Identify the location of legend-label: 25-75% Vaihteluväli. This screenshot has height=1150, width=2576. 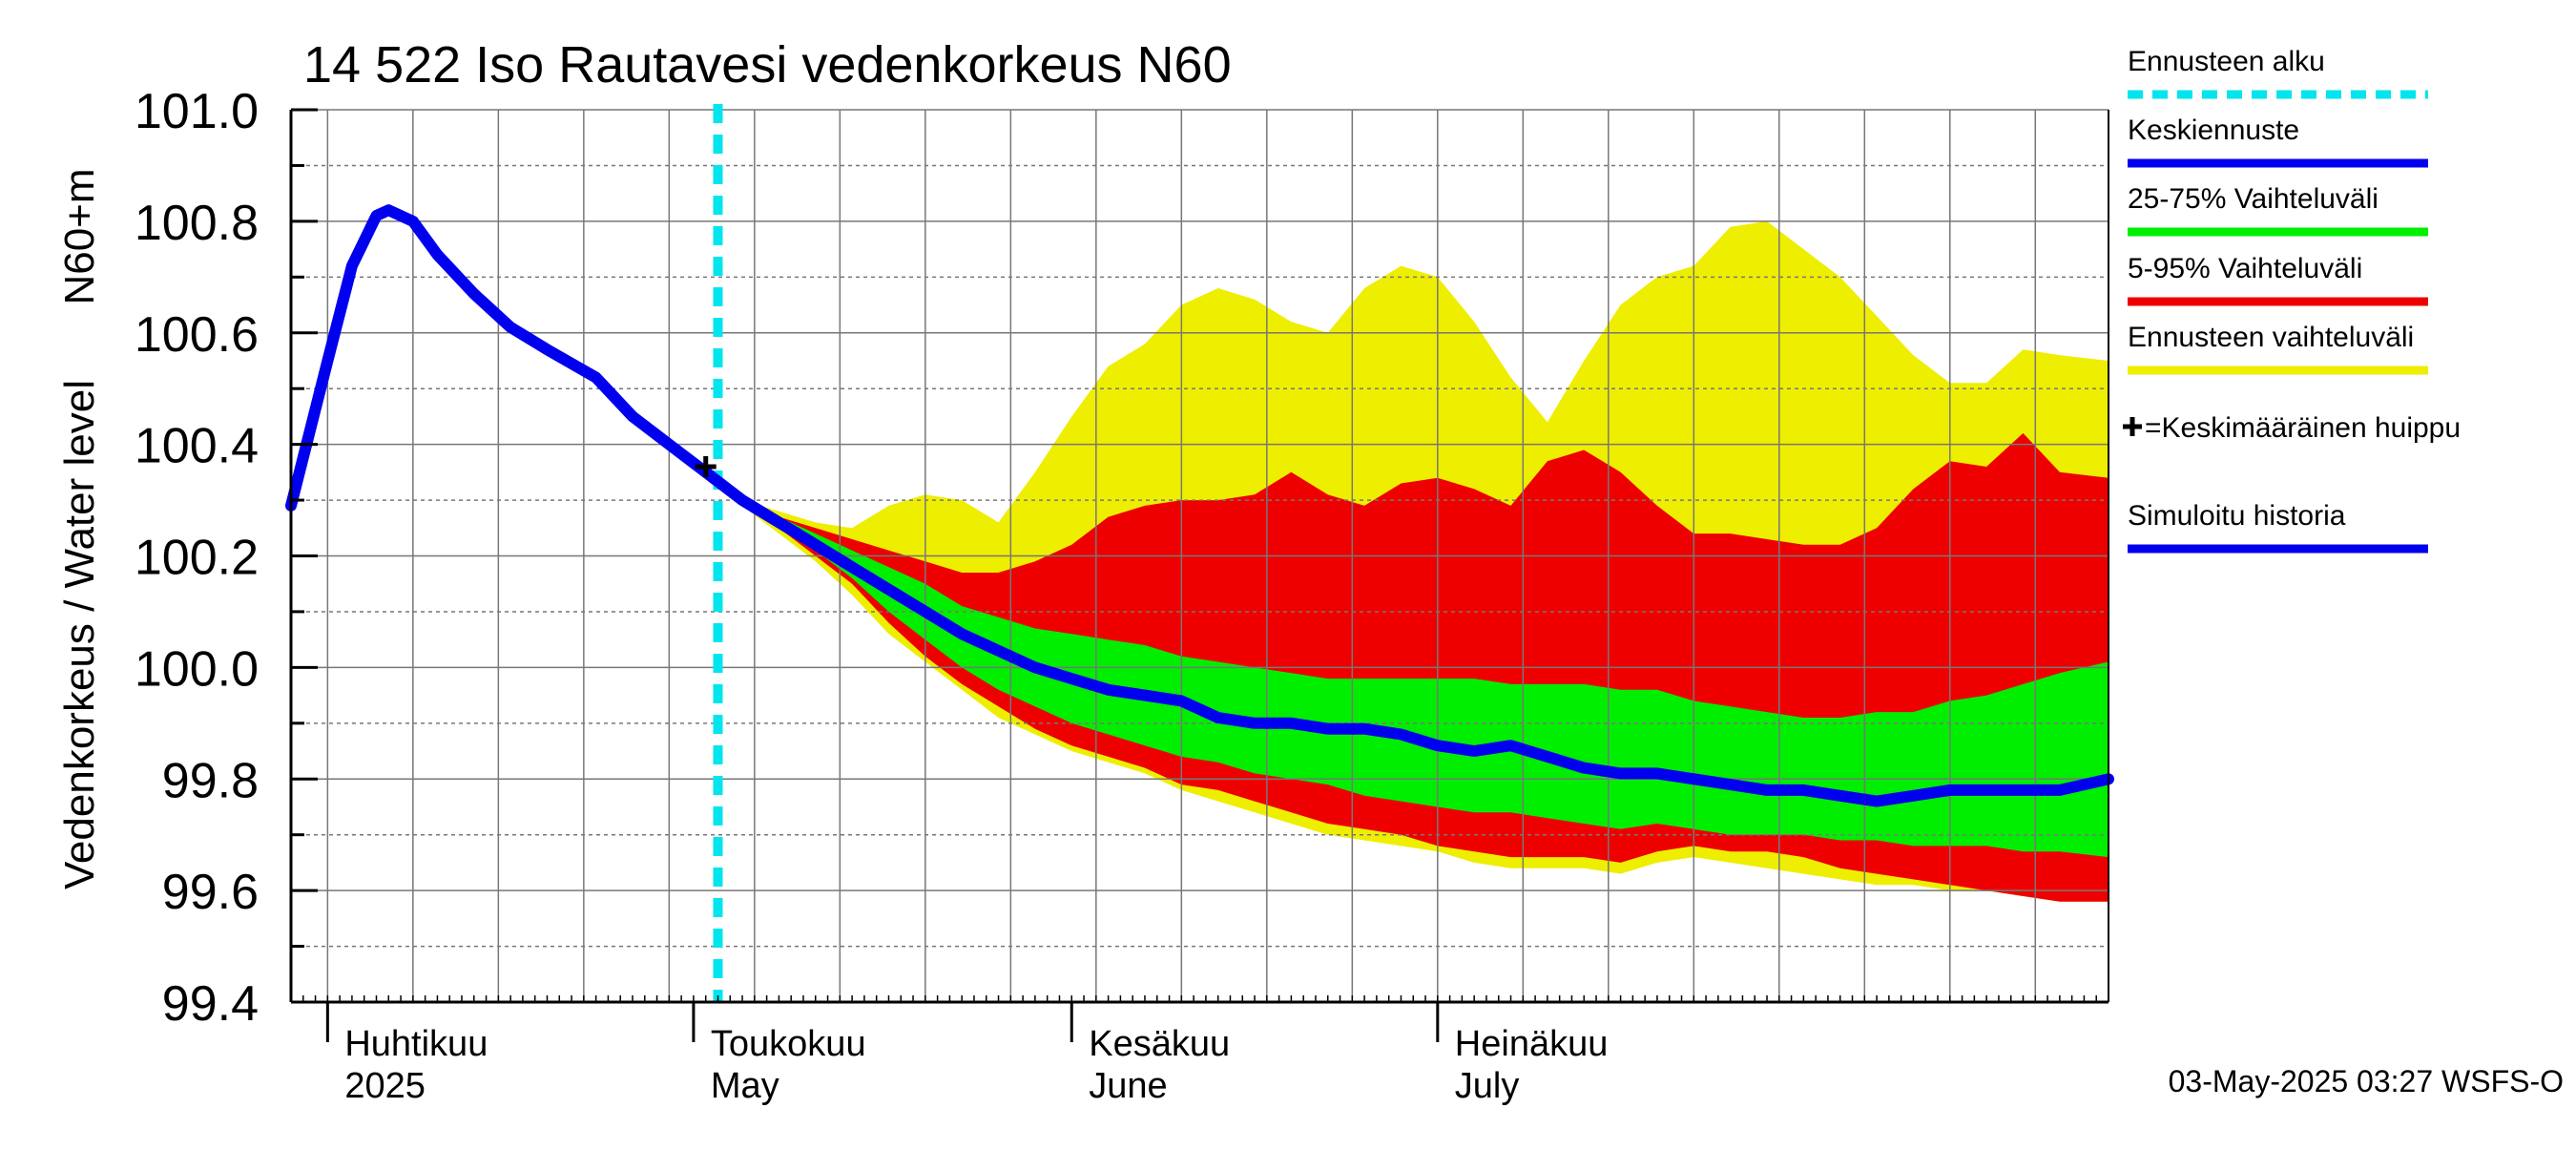
(2253, 199).